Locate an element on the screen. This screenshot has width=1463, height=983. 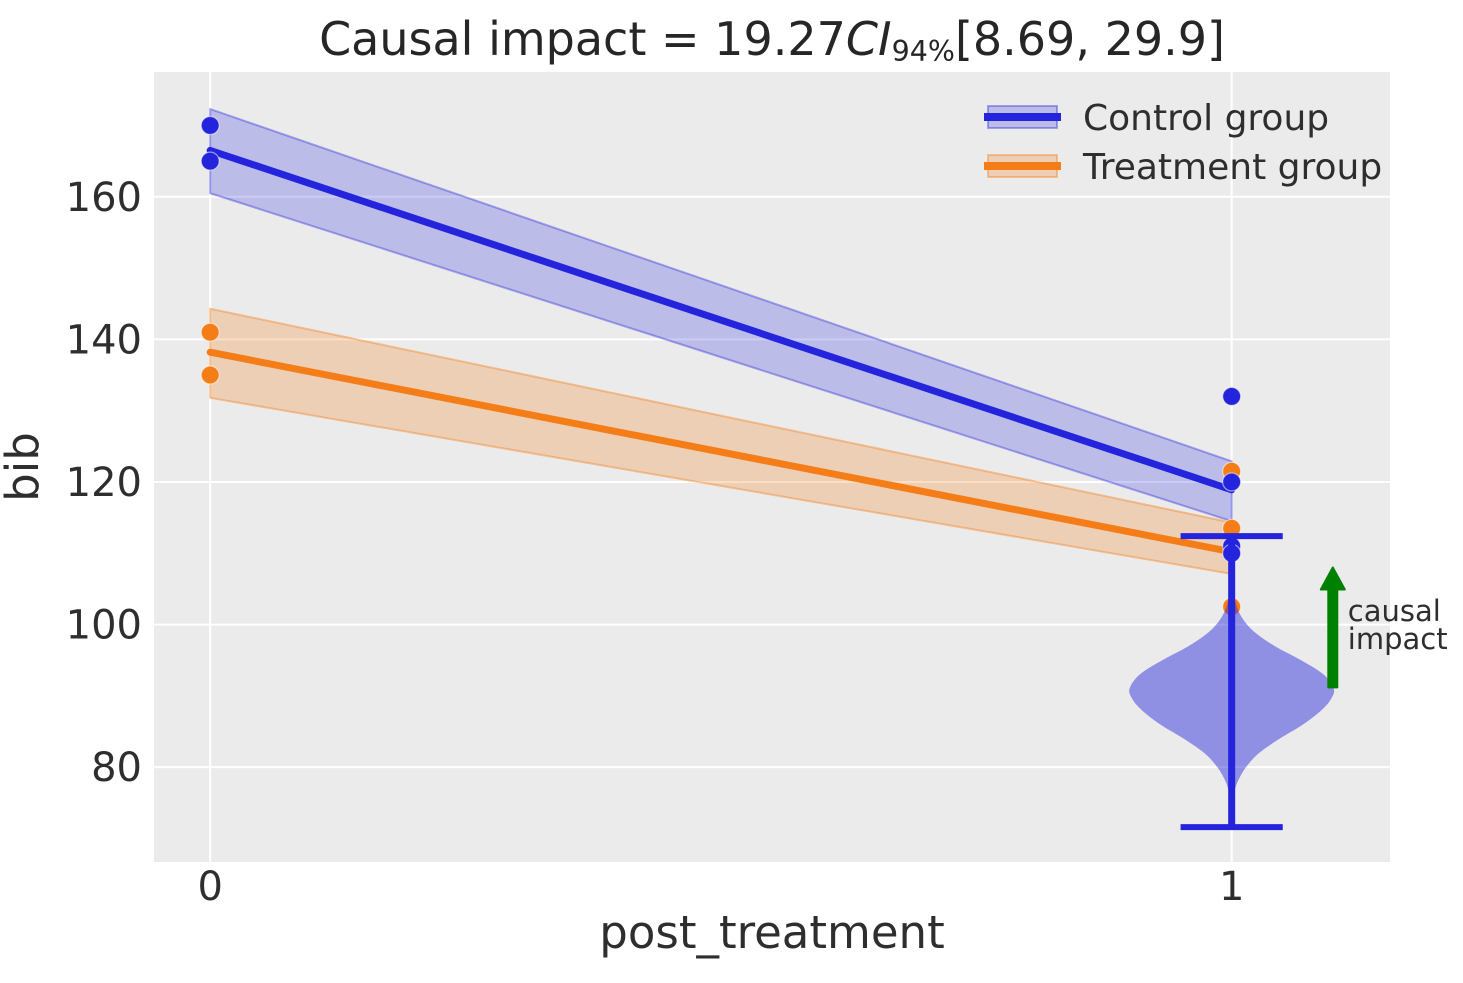
causal-impact-arrow-icon is located at coordinates (1332, 627).